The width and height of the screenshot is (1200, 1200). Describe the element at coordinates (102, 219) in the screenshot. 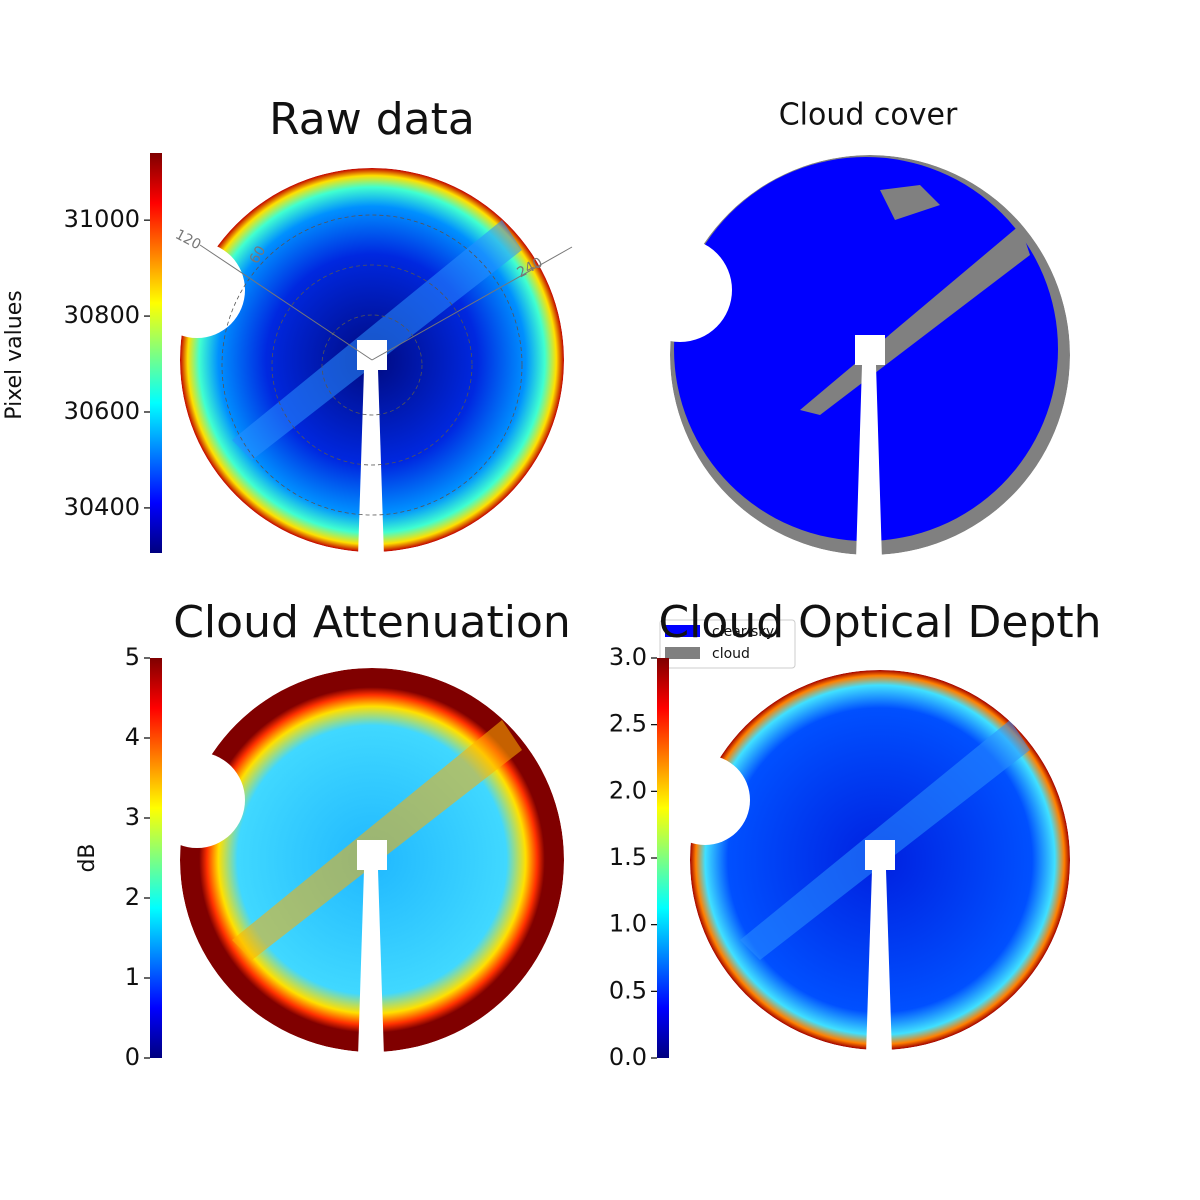

I see `colorbar-tick-label: 31000` at that location.